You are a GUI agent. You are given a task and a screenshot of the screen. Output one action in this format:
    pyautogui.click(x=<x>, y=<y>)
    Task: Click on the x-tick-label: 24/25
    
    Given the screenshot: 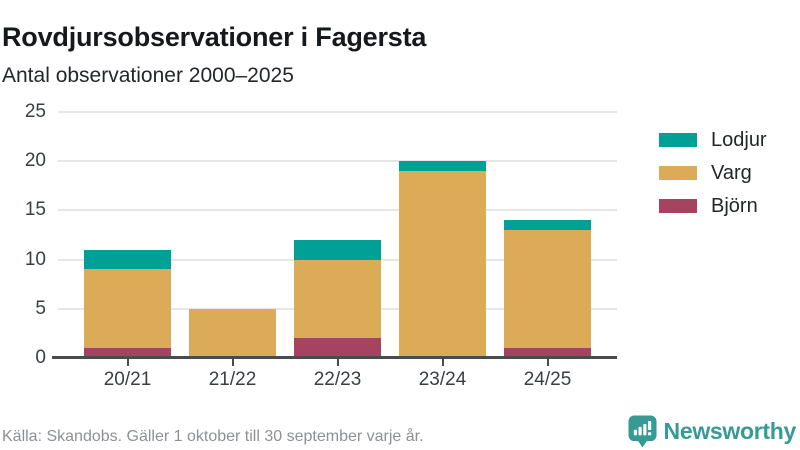 What is the action you would take?
    pyautogui.click(x=547, y=379)
    